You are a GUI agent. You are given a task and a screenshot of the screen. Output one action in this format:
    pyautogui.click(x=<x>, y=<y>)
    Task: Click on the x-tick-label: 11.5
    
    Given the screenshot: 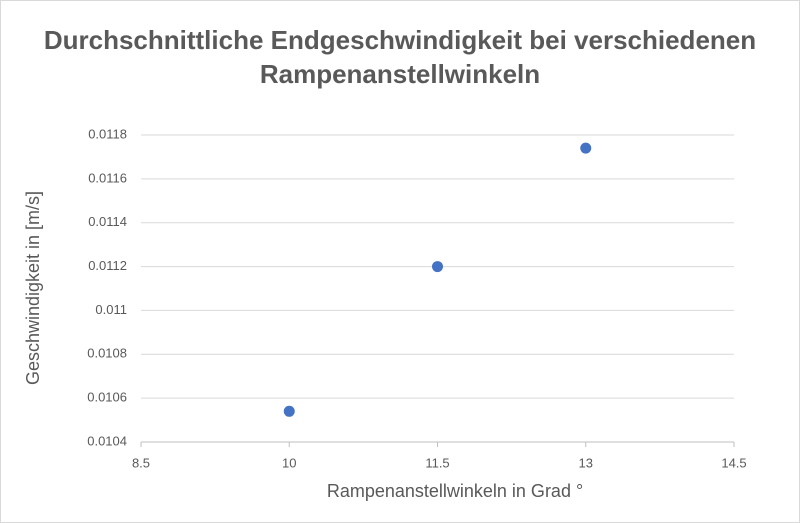 What is the action you would take?
    pyautogui.click(x=437, y=462)
    